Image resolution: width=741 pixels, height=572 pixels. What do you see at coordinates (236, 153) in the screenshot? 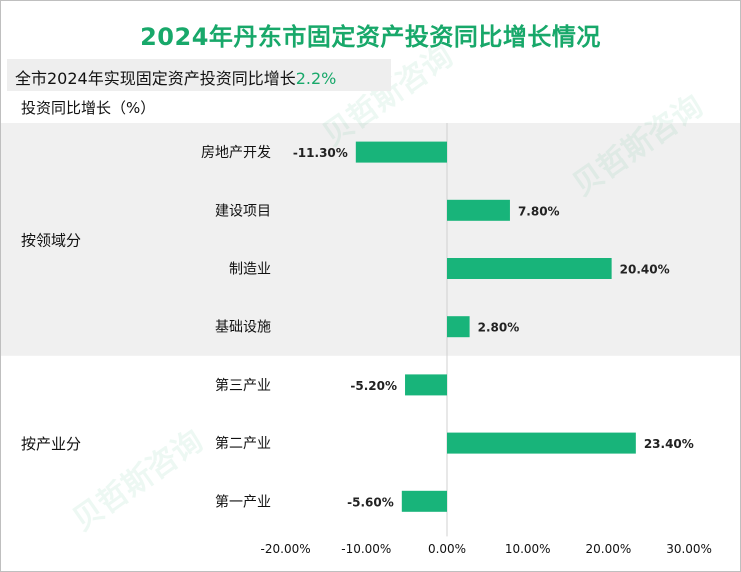
I see `category-label-0: 房地产开发` at bounding box center [236, 153].